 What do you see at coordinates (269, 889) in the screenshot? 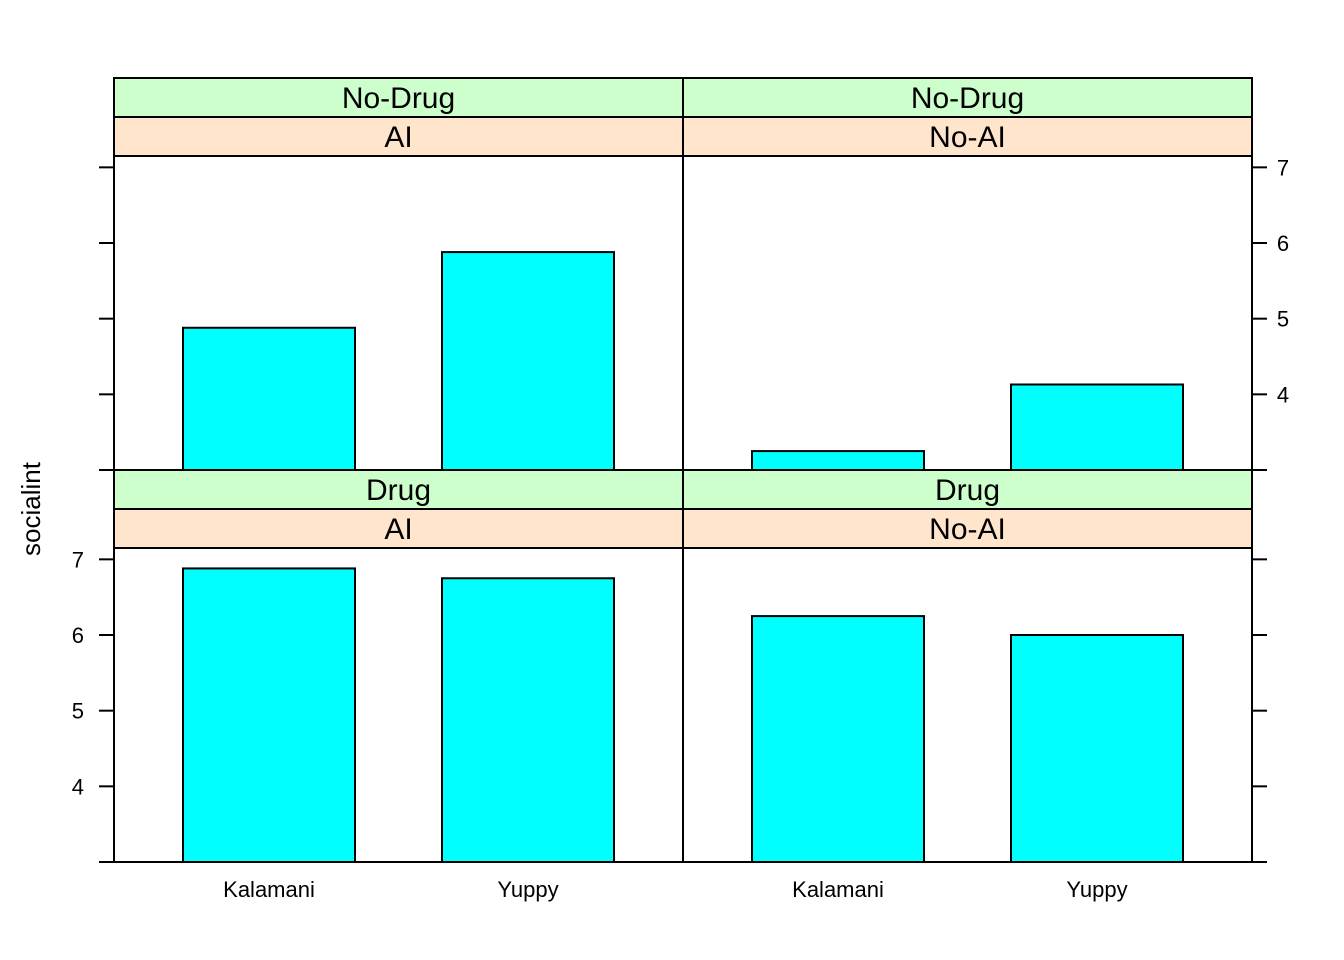
I see `x-tick-label-0-0: Kalamani` at bounding box center [269, 889].